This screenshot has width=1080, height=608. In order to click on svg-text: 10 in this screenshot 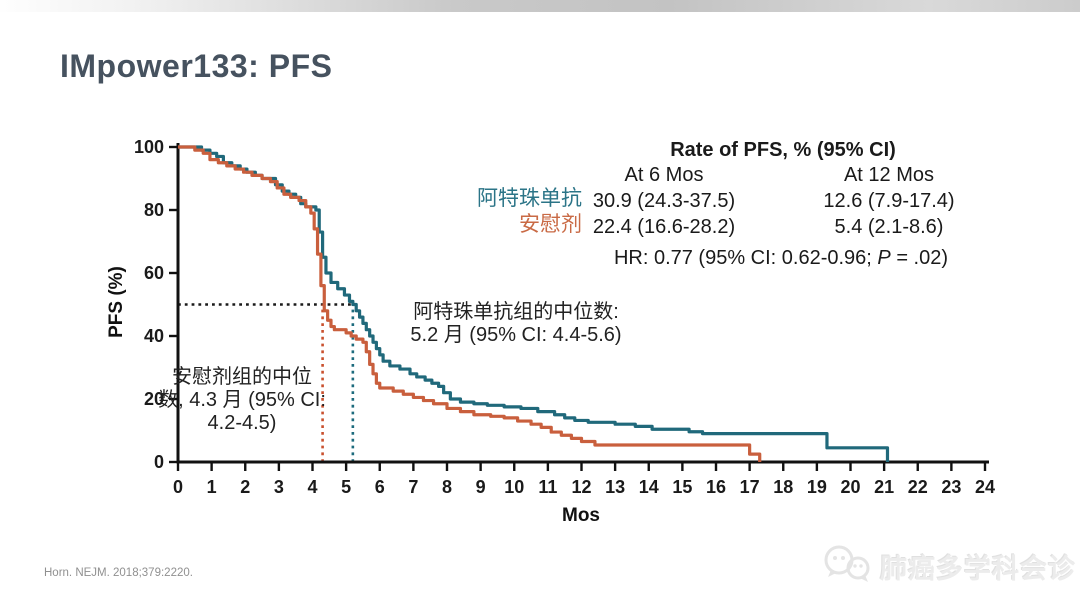, I will do `click(514, 487)`.